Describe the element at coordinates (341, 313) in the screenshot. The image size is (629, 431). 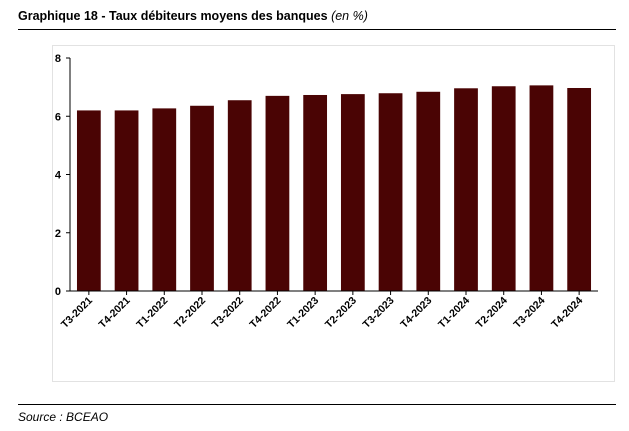
I see `x-tick-label: T2-2023` at that location.